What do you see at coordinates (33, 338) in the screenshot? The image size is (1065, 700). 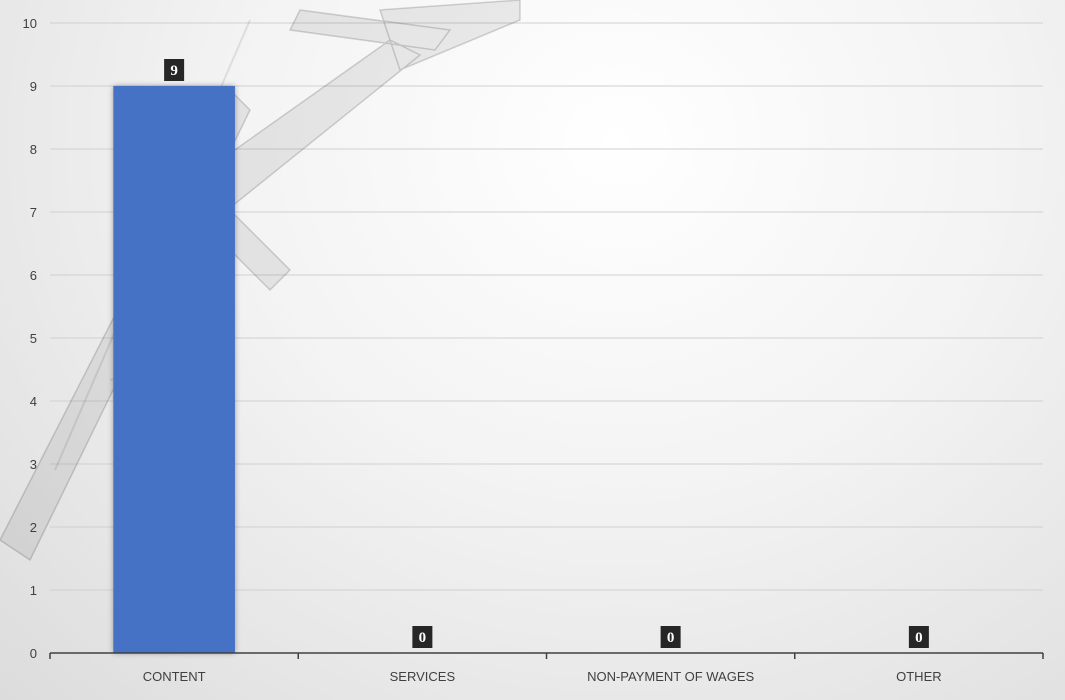 I see `y-tick-label: 5` at bounding box center [33, 338].